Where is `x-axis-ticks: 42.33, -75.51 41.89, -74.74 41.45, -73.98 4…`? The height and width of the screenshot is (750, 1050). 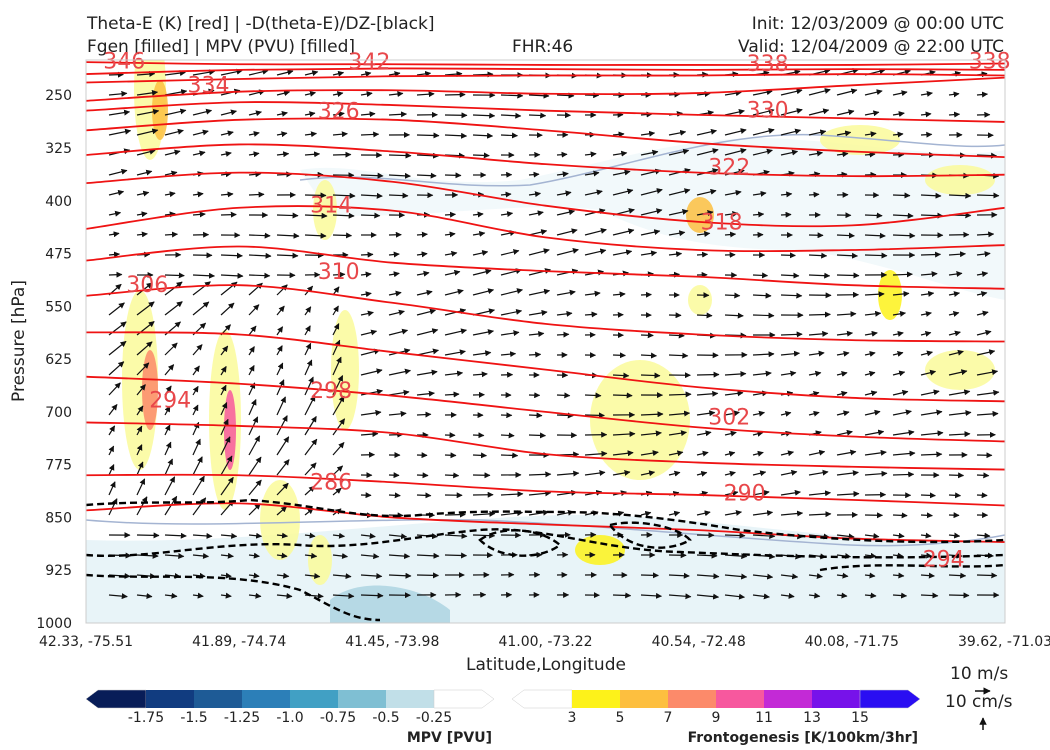 x-axis-ticks: 42.33, -75.51 41.89, -74.74 41.45, -73.98 4… is located at coordinates (544, 642).